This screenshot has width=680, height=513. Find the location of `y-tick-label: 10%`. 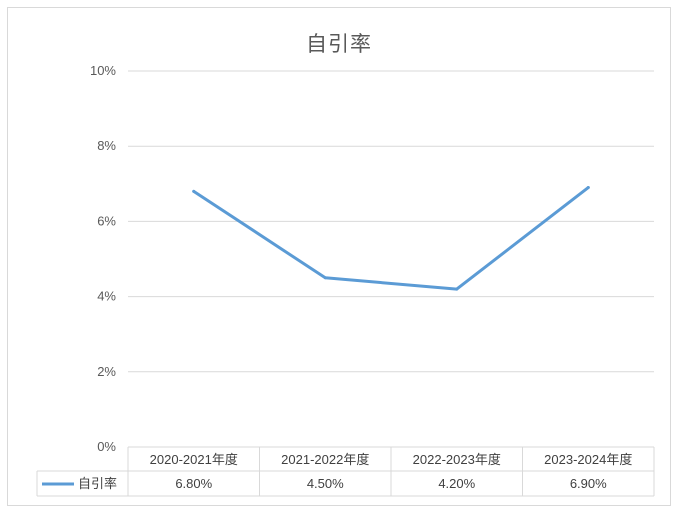

y-tick-label: 10% is located at coordinates (103, 70).